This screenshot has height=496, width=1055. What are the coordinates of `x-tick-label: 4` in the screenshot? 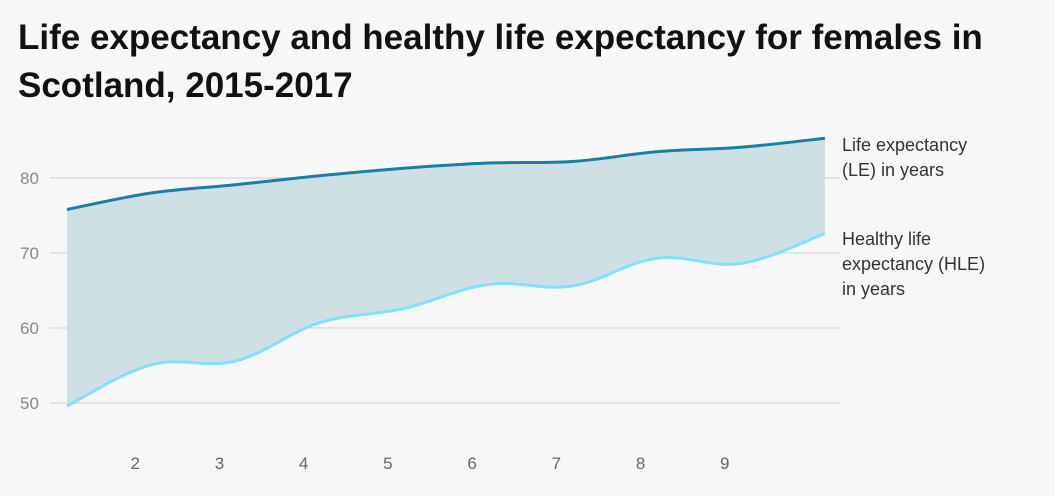 It's located at (303, 463).